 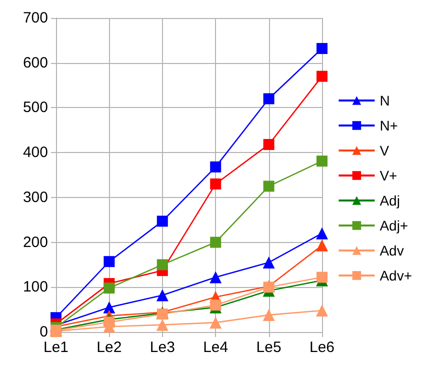 What do you see at coordinates (392, 250) in the screenshot?
I see `legend-label: Adv` at bounding box center [392, 250].